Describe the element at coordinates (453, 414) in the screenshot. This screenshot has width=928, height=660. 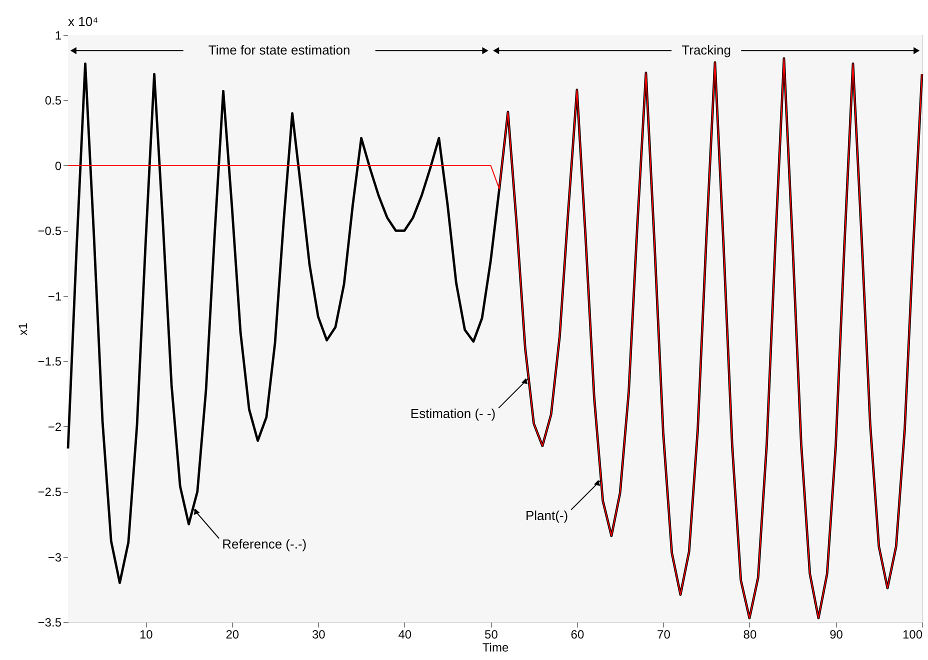
I see `annotation: Estimation (- -)` at that location.